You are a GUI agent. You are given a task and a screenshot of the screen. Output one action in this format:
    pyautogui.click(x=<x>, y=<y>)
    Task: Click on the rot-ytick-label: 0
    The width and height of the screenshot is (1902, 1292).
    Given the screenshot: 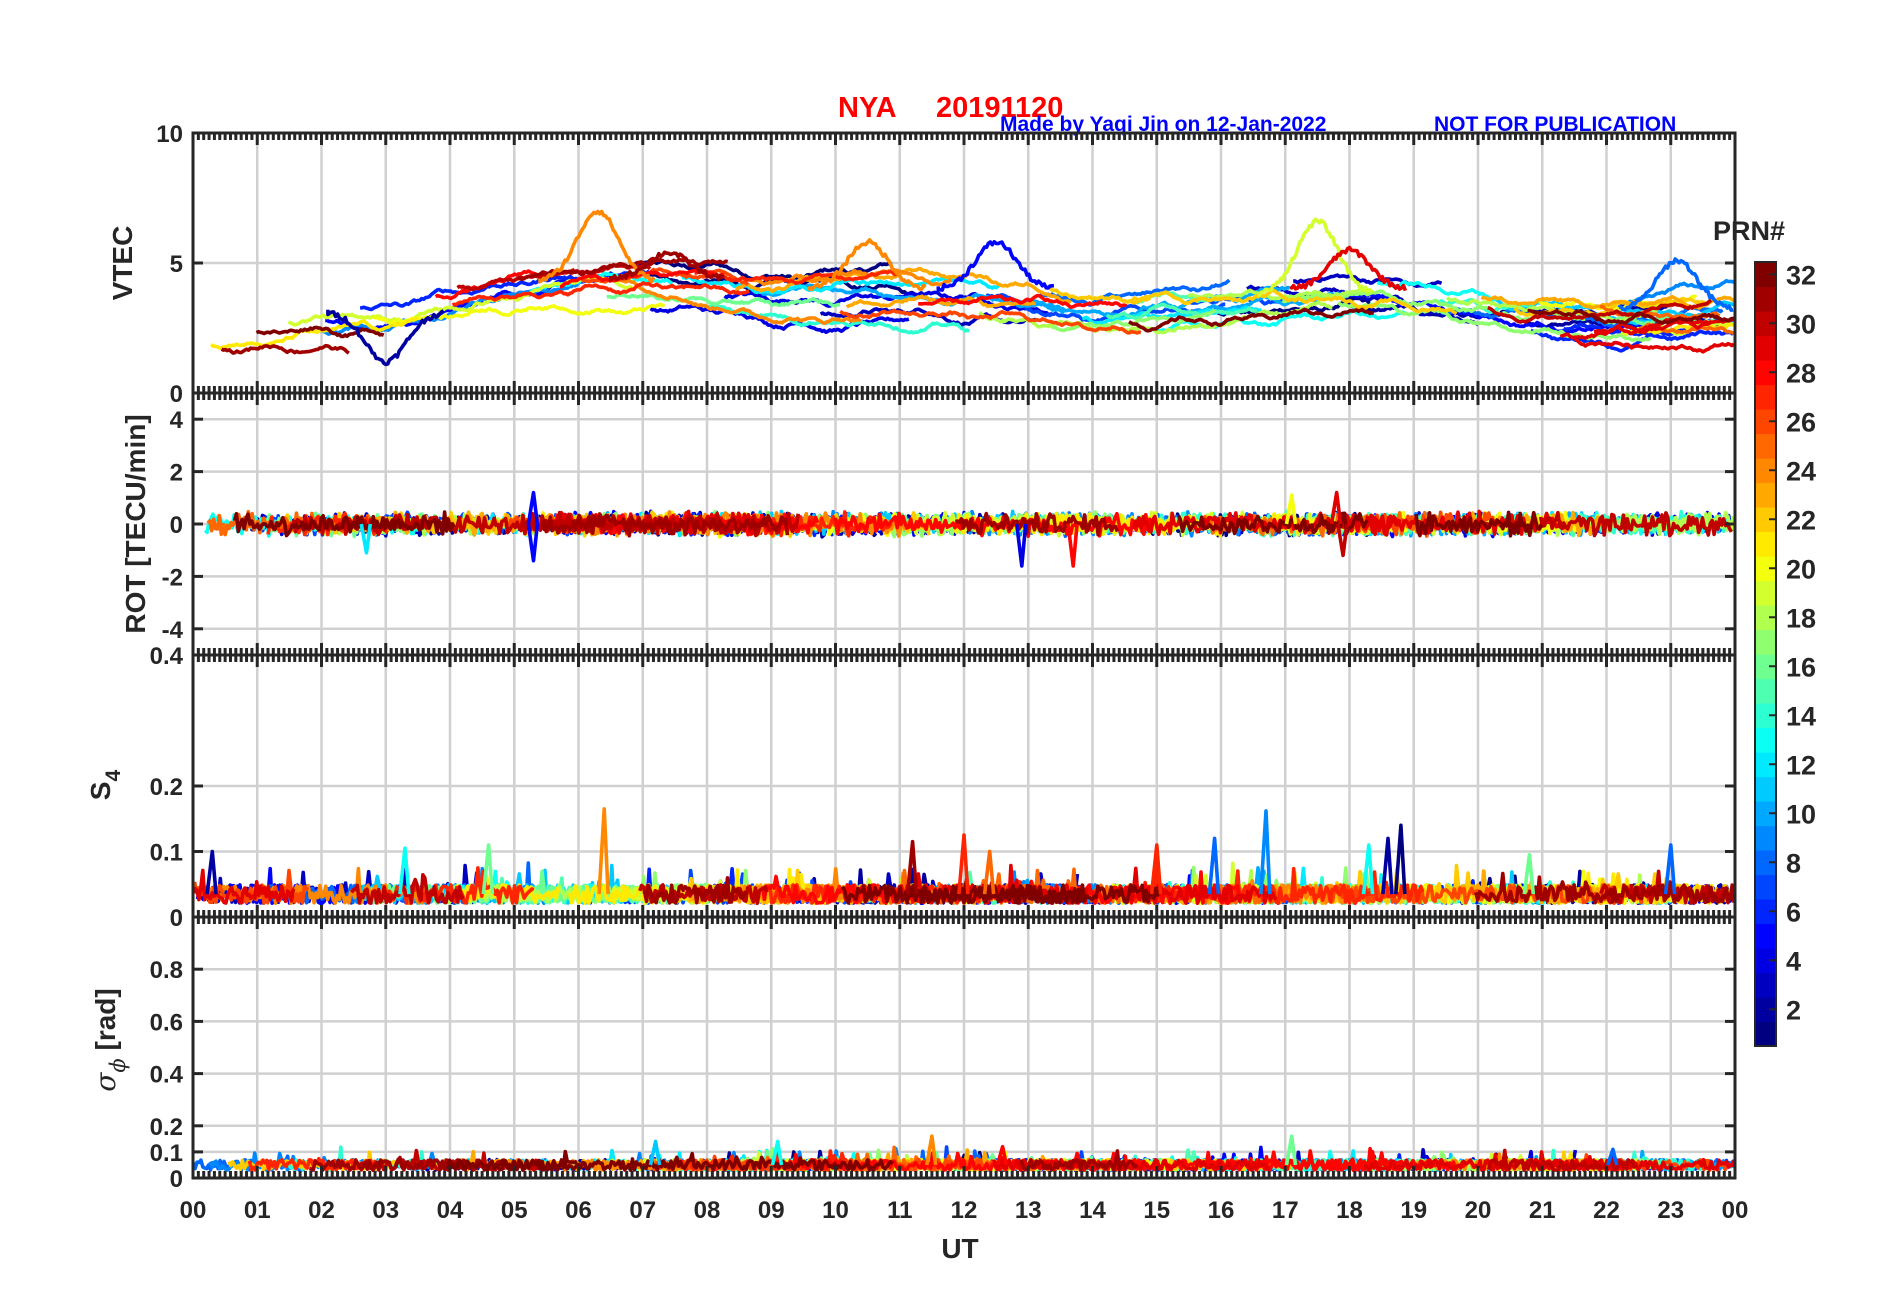 What is the action you would take?
    pyautogui.click(x=176, y=525)
    